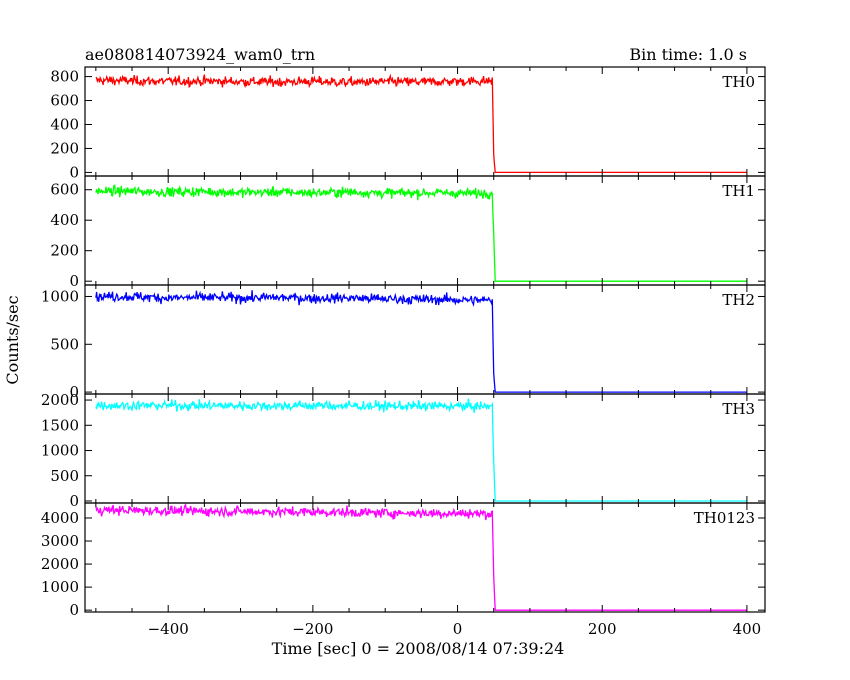 The width and height of the screenshot is (850, 680). Describe the element at coordinates (60, 518) in the screenshot. I see `y-tick-label: 4000` at that location.